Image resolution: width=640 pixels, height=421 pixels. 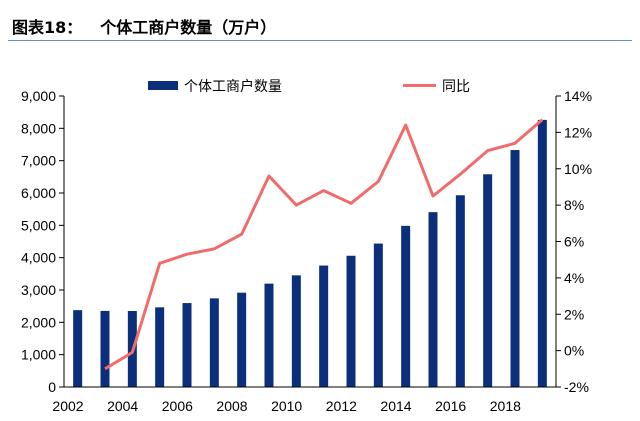 I want to click on x-tick-label: 2008, so click(x=231, y=406).